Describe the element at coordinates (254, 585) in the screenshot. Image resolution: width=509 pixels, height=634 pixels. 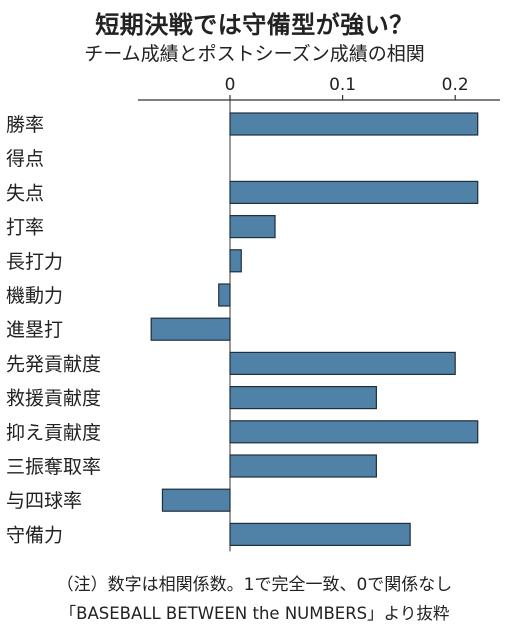
I see `footnote: （注）数字は相関係数。1で完全一致、0で関係なし` at that location.